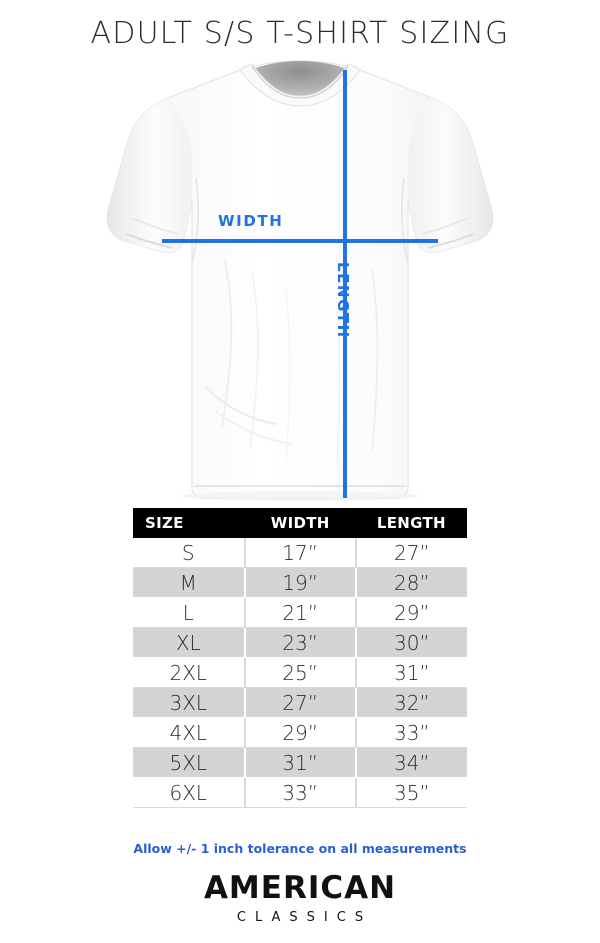 The width and height of the screenshot is (600, 943). What do you see at coordinates (189, 612) in the screenshot?
I see `cell-size: L` at bounding box center [189, 612].